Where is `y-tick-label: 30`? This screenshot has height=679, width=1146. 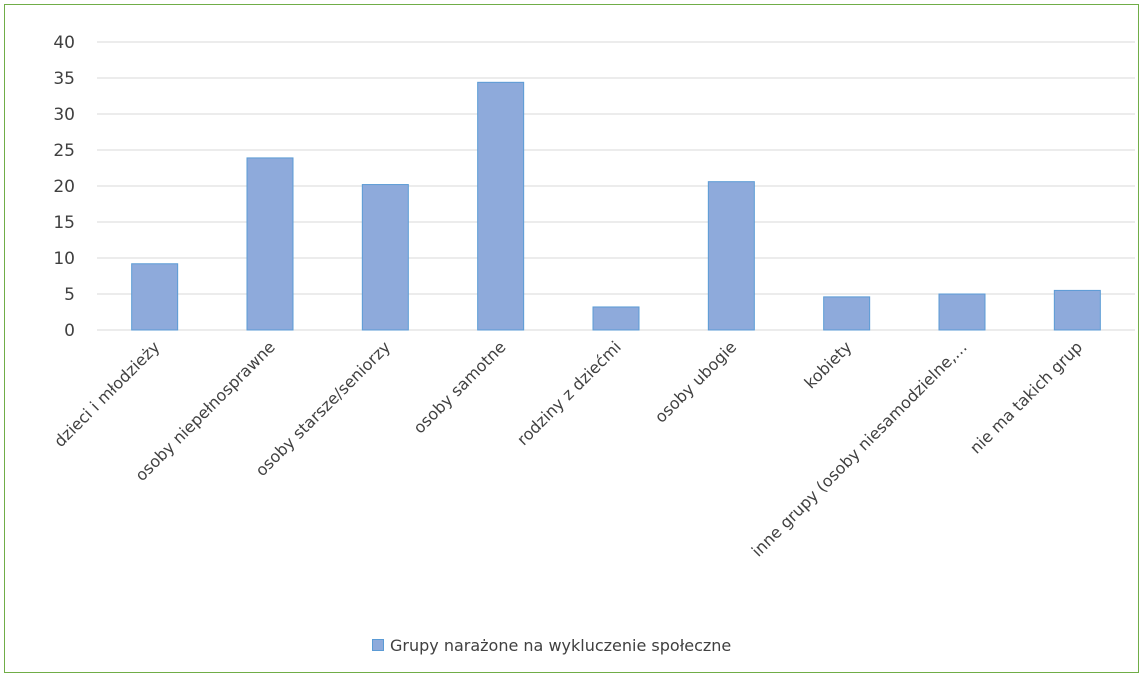 y-tick-label: 30 is located at coordinates (64, 115).